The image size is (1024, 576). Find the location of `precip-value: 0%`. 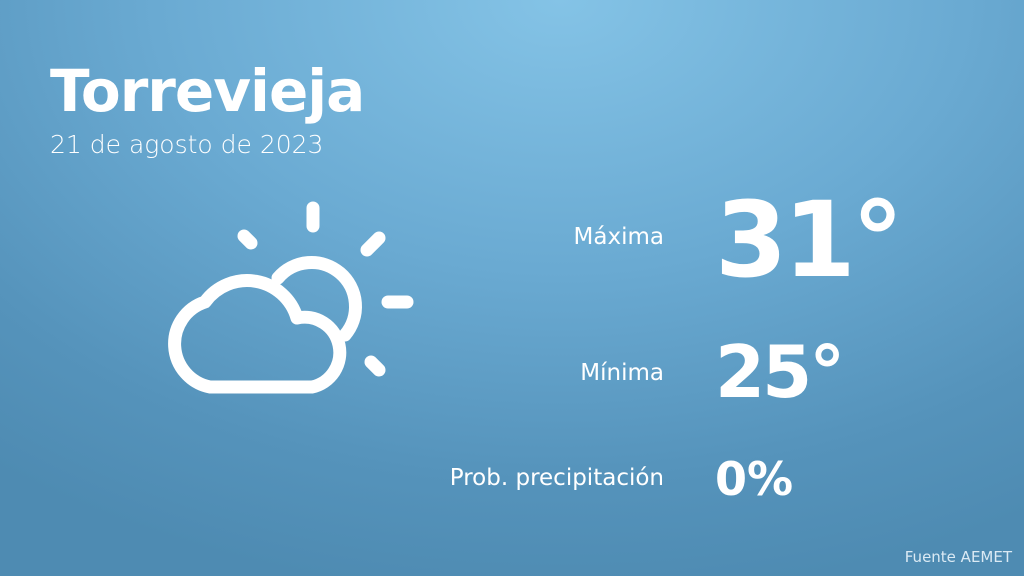

precip-value: 0% is located at coordinates (754, 479).